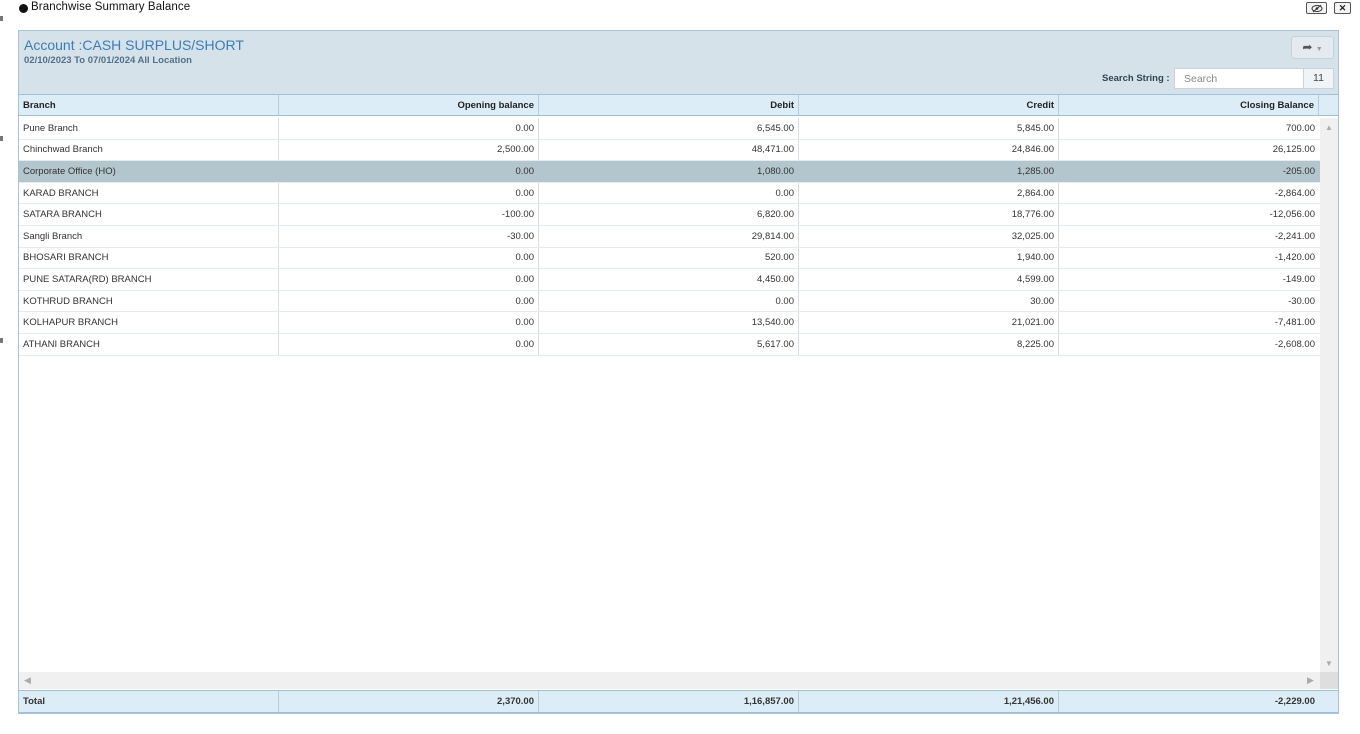 This screenshot has height=734, width=1360. Describe the element at coordinates (929, 344) in the screenshot. I see `cell-credit: 8,225.00` at that location.